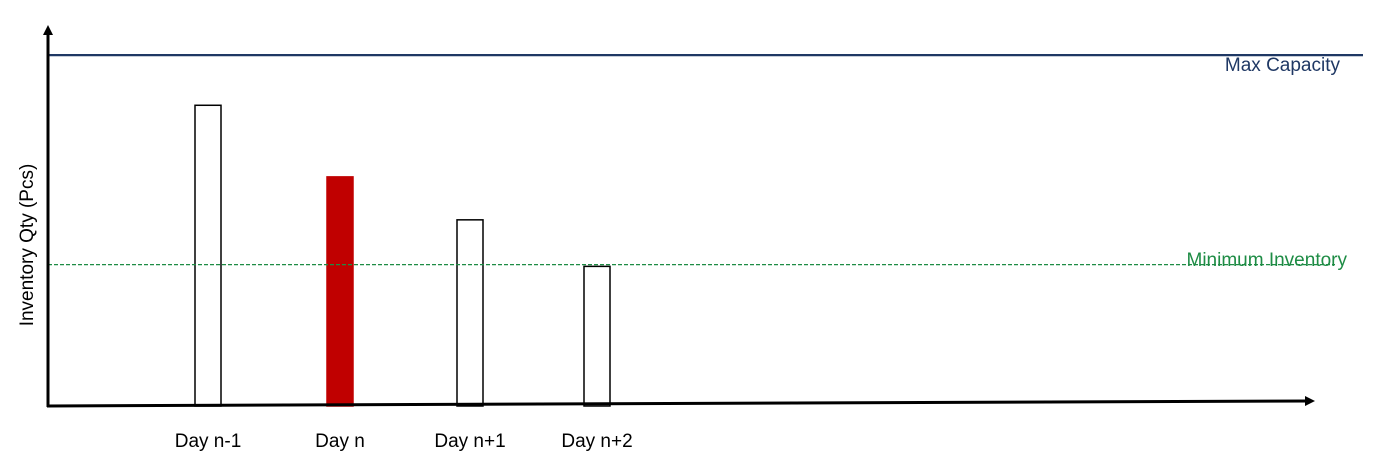 Image resolution: width=1400 pixels, height=475 pixels. What do you see at coordinates (1267, 260) in the screenshot?
I see `minimum-inventory-label: Minimum Inventory` at bounding box center [1267, 260].